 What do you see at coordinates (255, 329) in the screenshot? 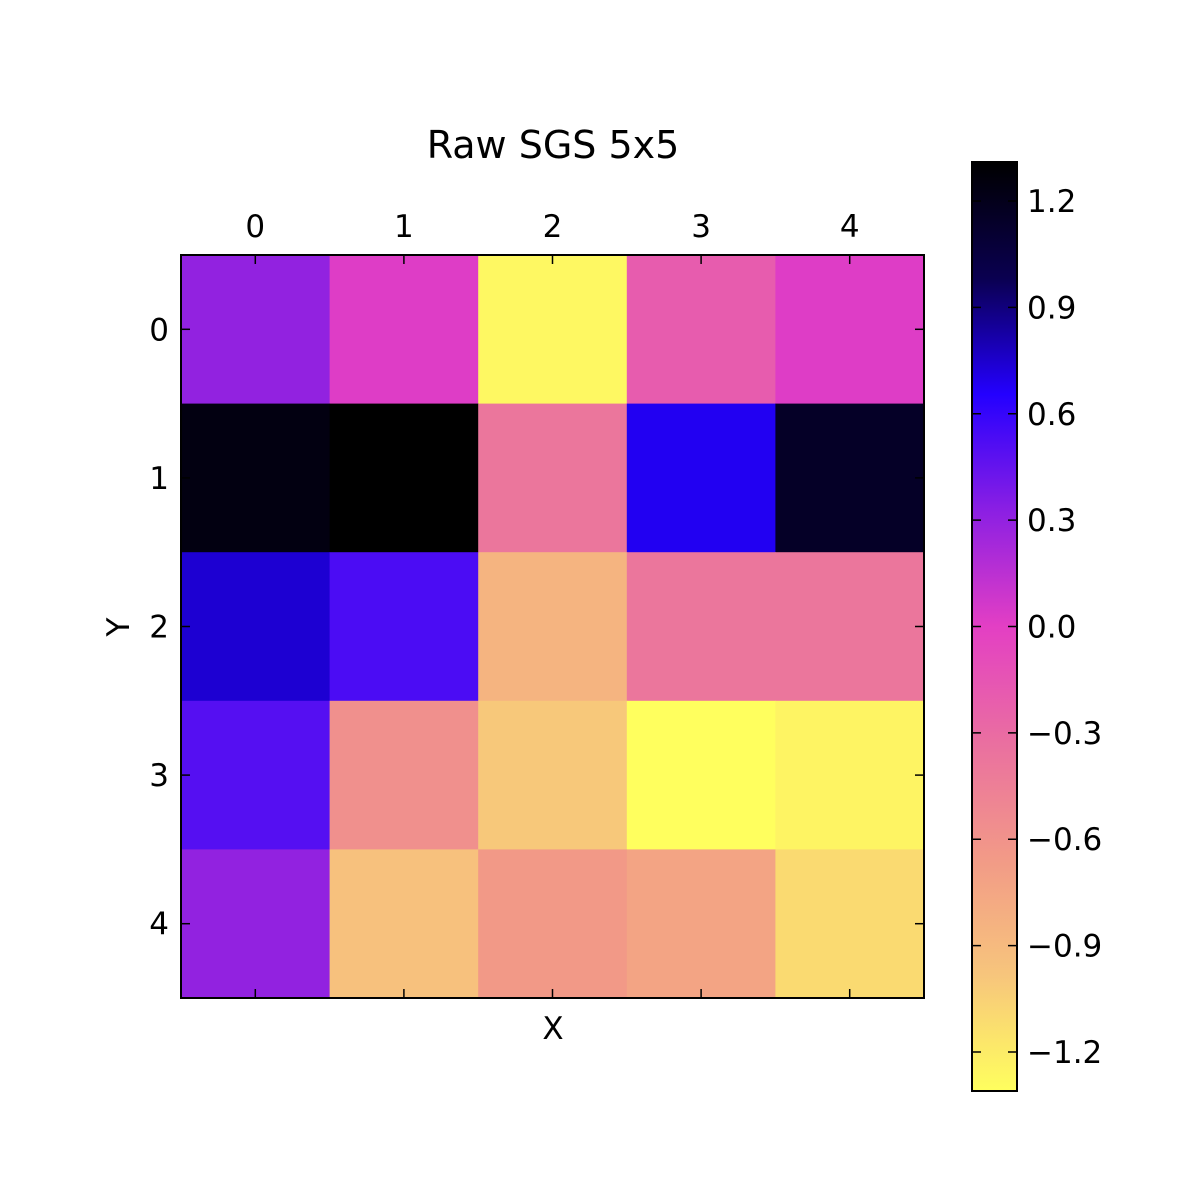
I see `heatmap-cell-r0-c0` at bounding box center [255, 329].